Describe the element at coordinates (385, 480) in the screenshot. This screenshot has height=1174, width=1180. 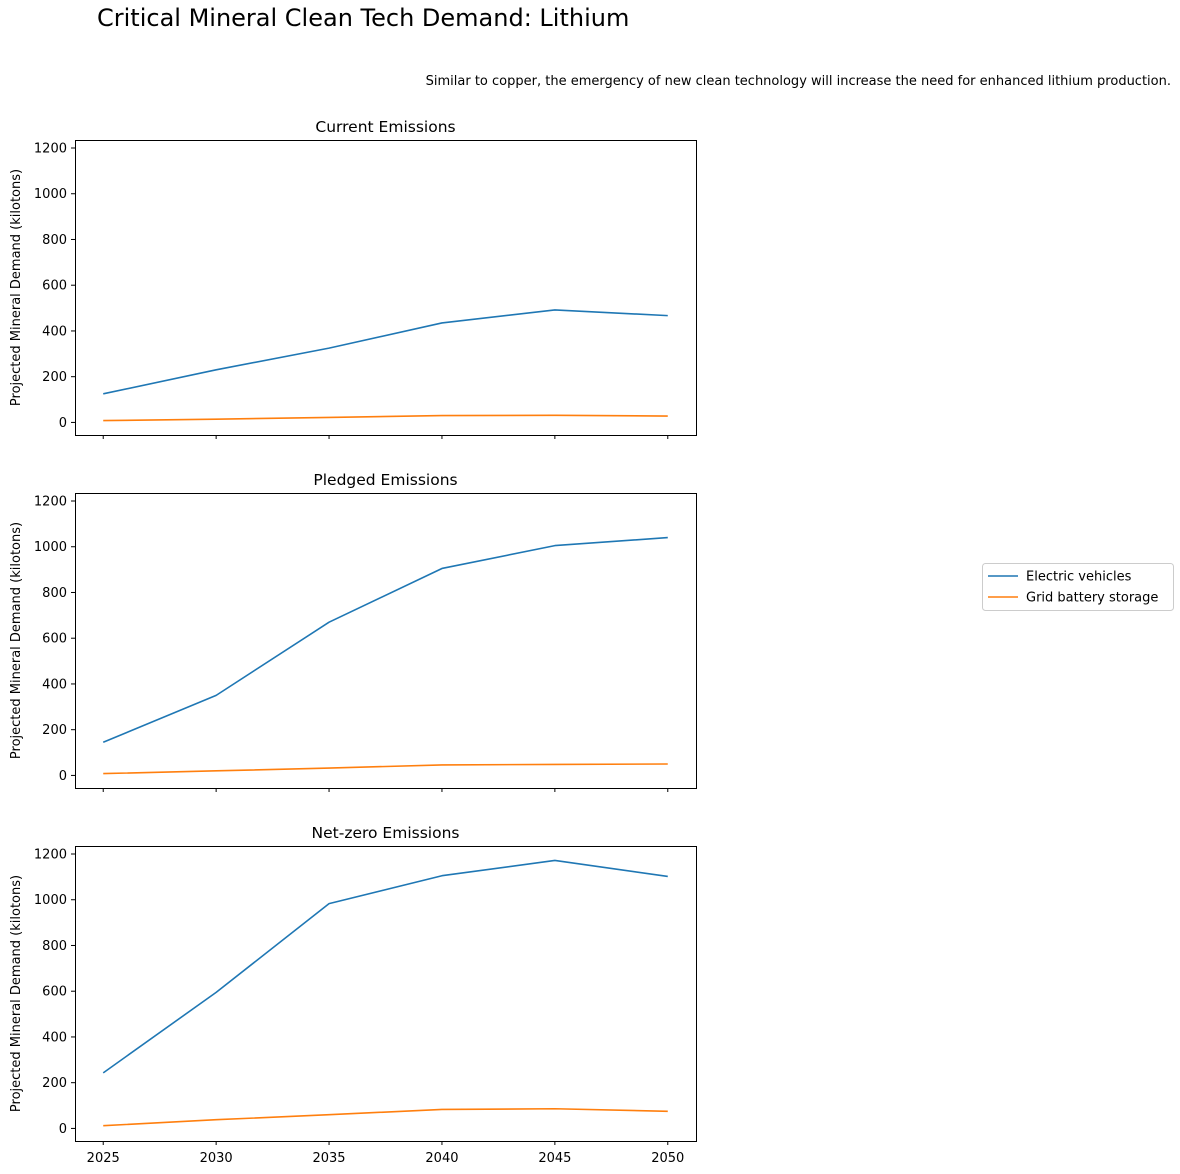
I see `panel-title: Pledged Emissions` at that location.